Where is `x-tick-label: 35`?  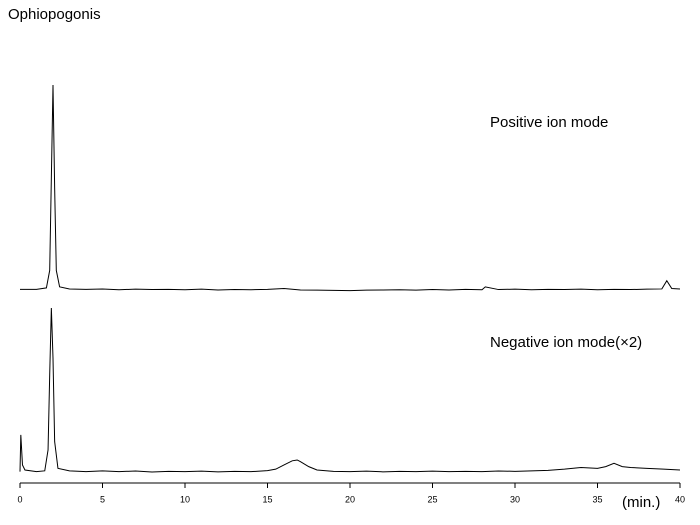
x-tick-label: 35 is located at coordinates (597, 499).